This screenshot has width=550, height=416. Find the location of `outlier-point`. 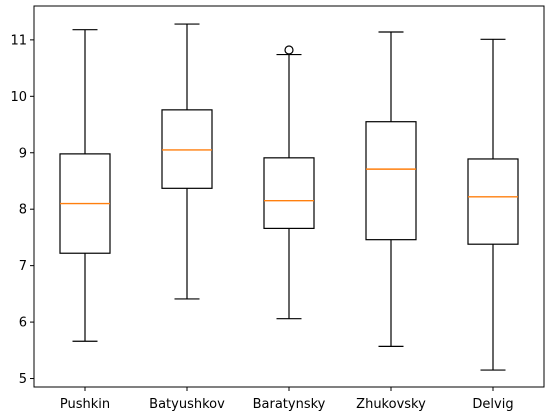

outlier-point is located at coordinates (289, 50).